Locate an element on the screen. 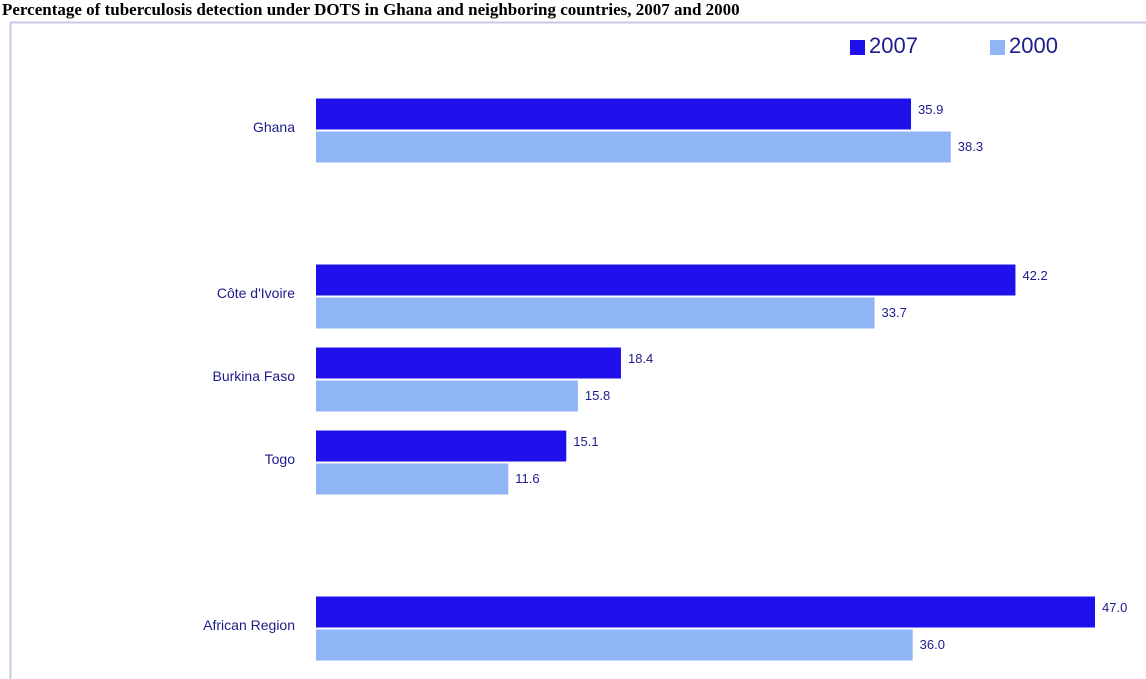 The width and height of the screenshot is (1146, 679). value-label: 47.0 is located at coordinates (1114, 607).